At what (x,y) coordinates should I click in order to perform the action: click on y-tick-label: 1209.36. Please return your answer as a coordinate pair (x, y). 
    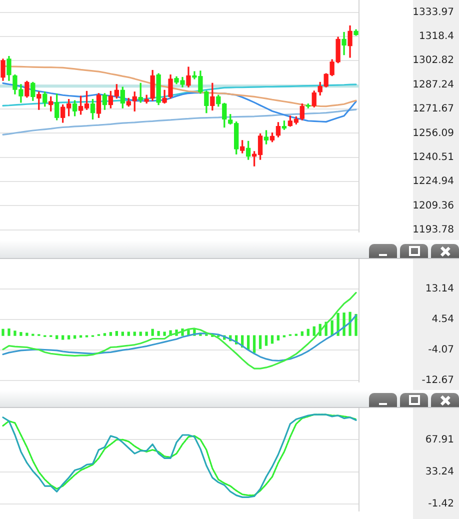
    Looking at the image, I should click on (433, 206).